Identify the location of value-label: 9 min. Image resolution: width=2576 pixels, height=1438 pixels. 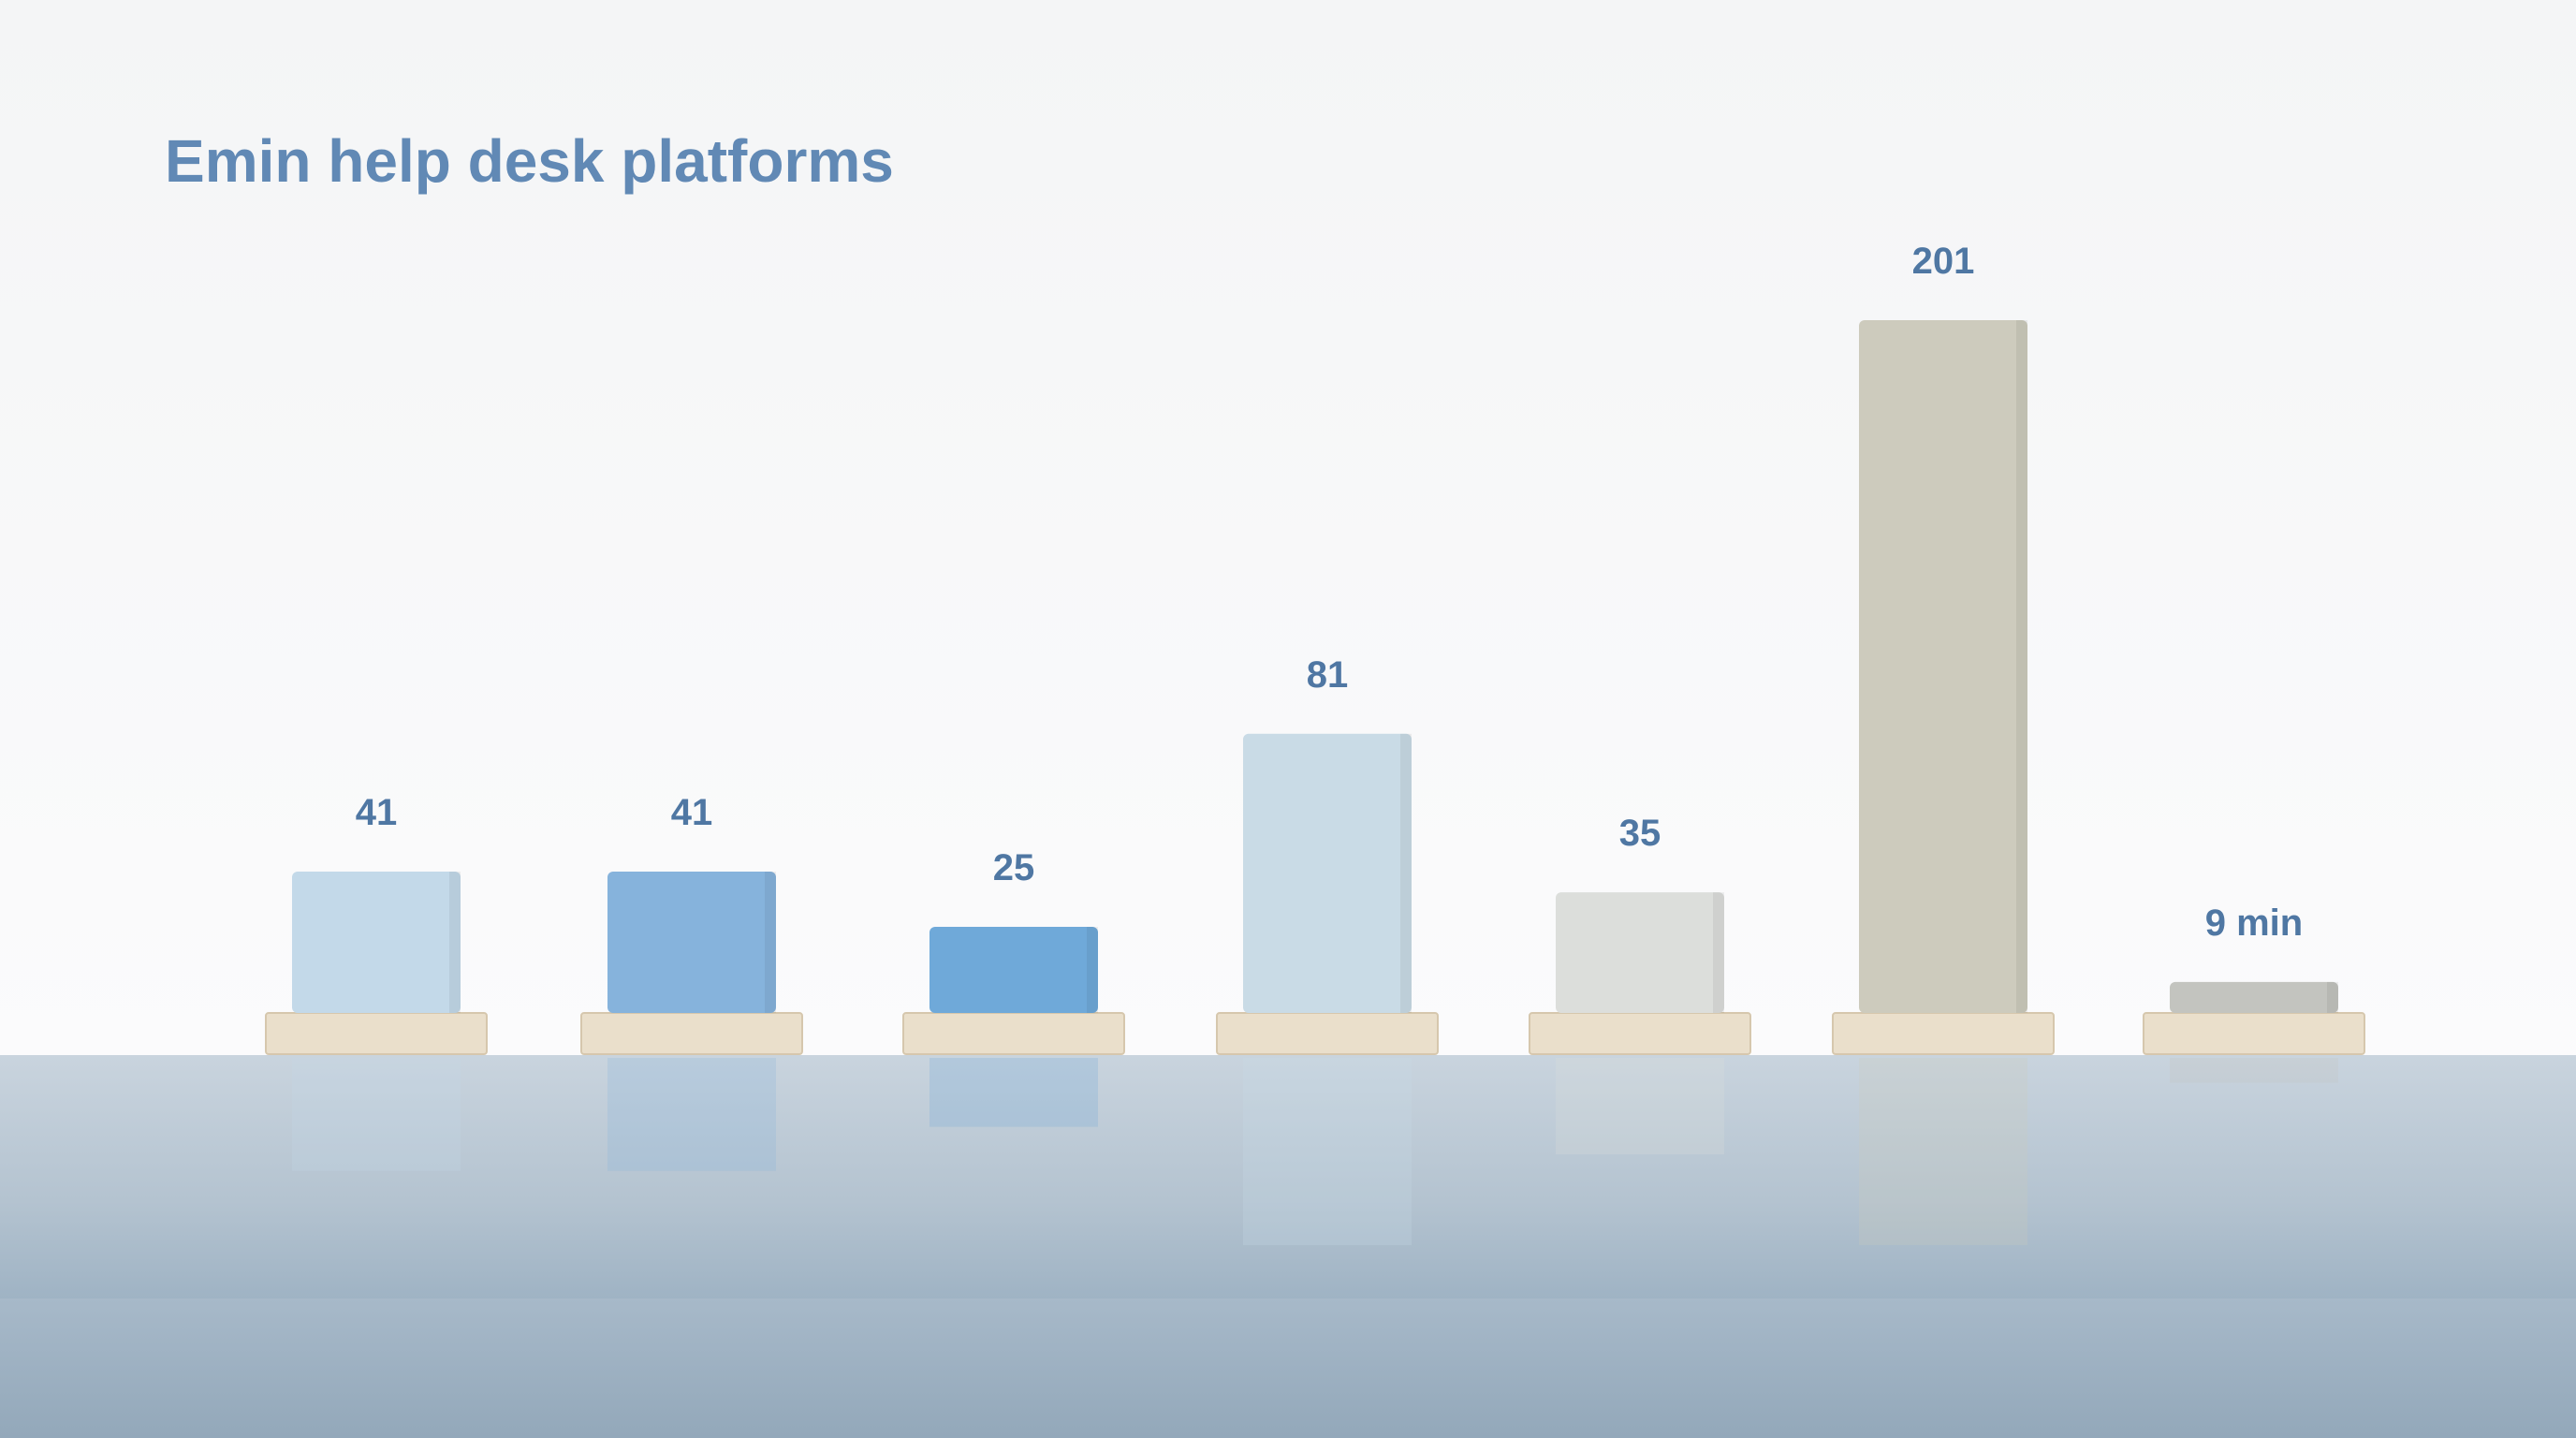
(2254, 923).